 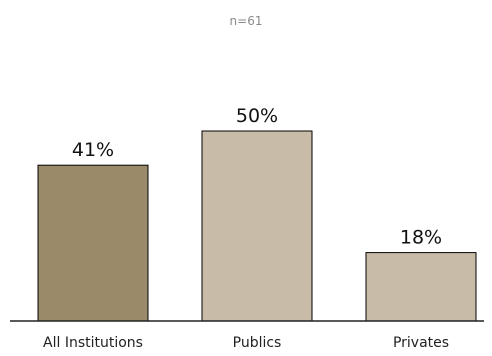 I want to click on bar-all-institutions, so click(x=93, y=243).